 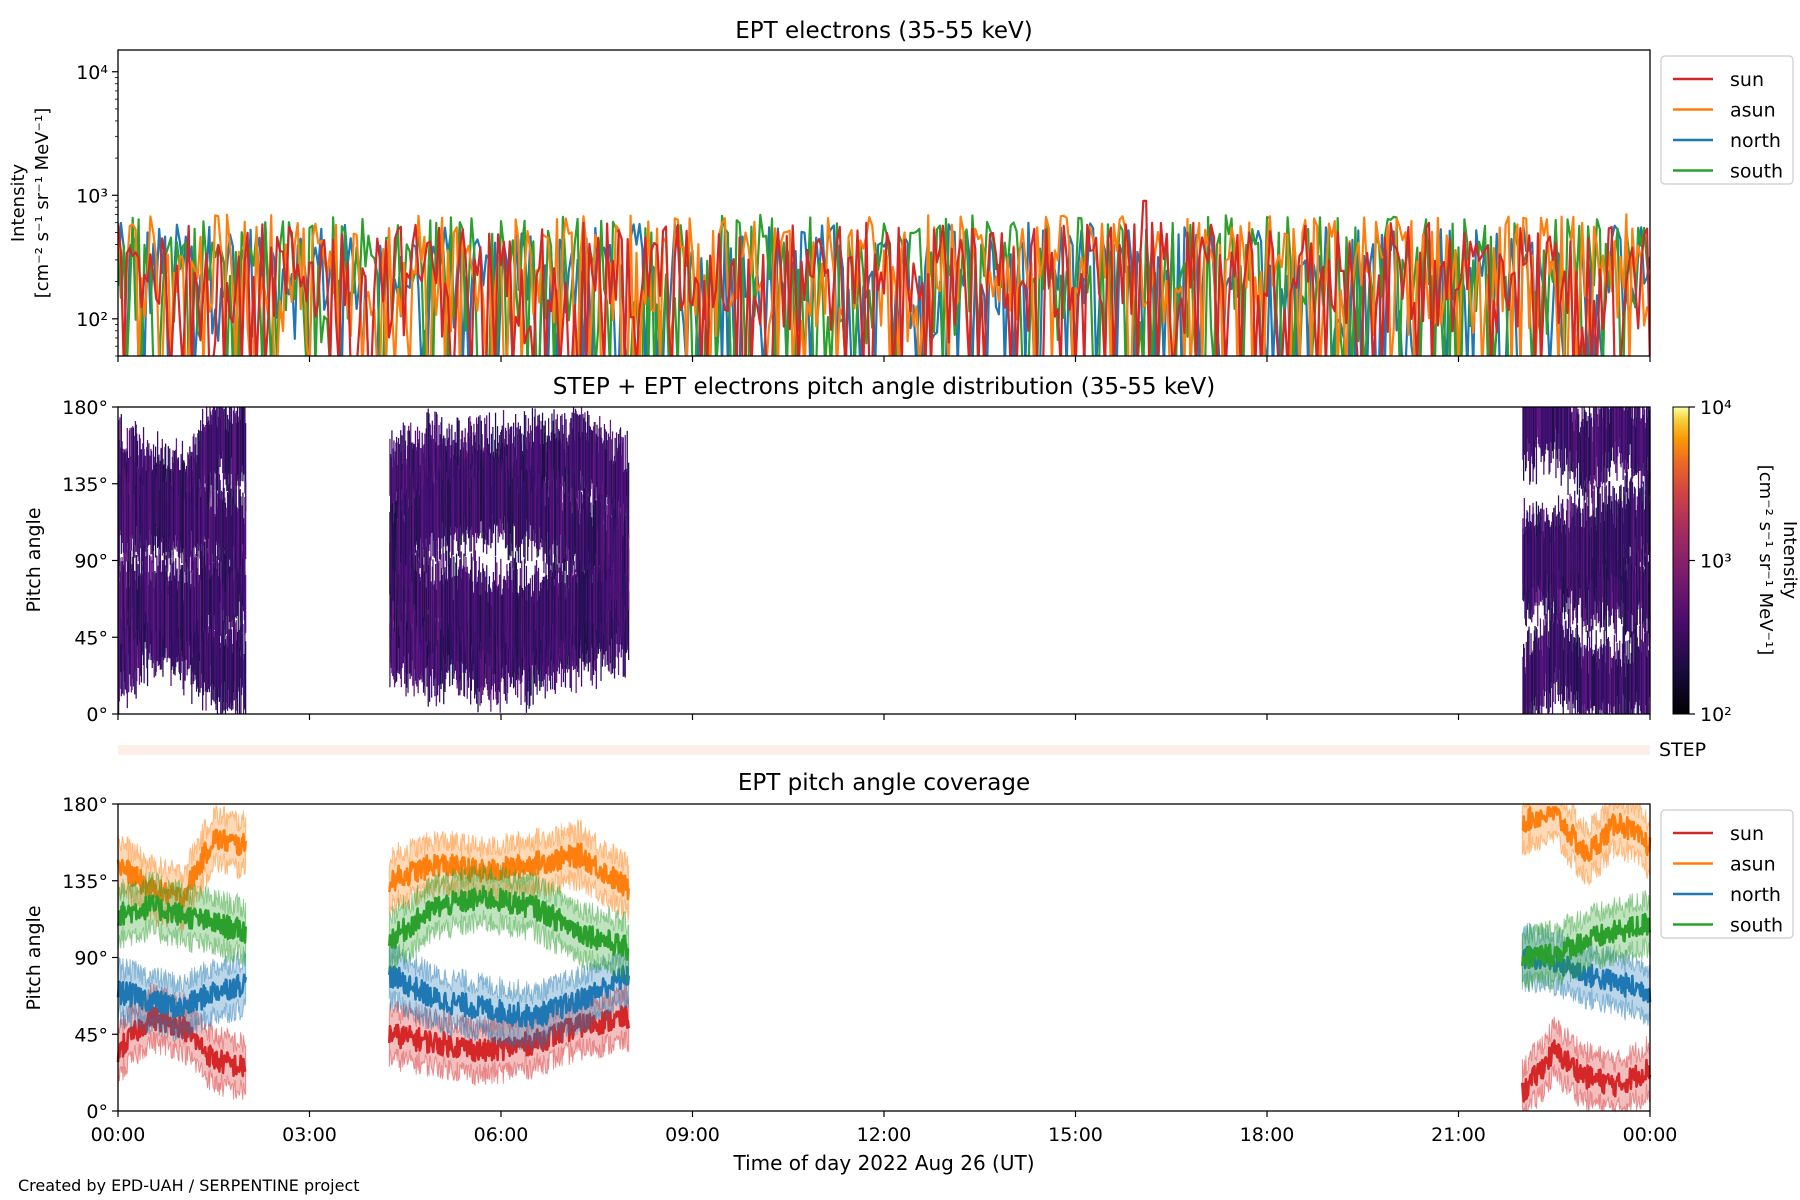 I want to click on coverage-line-asun, so click(x=1586, y=834).